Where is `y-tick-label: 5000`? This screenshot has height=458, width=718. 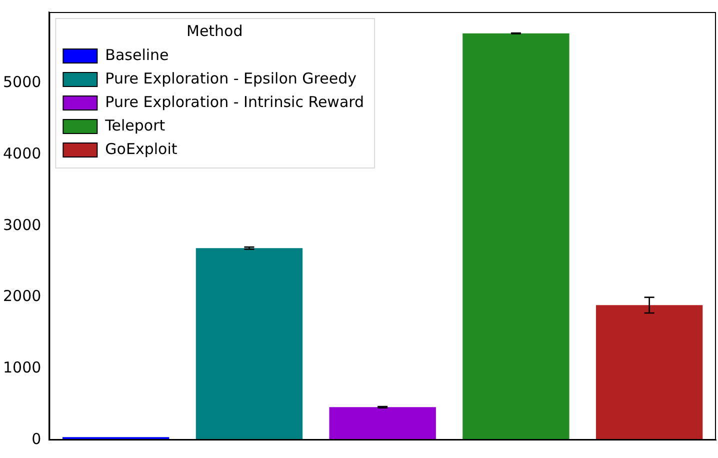 y-tick-label: 5000 is located at coordinates (22, 82).